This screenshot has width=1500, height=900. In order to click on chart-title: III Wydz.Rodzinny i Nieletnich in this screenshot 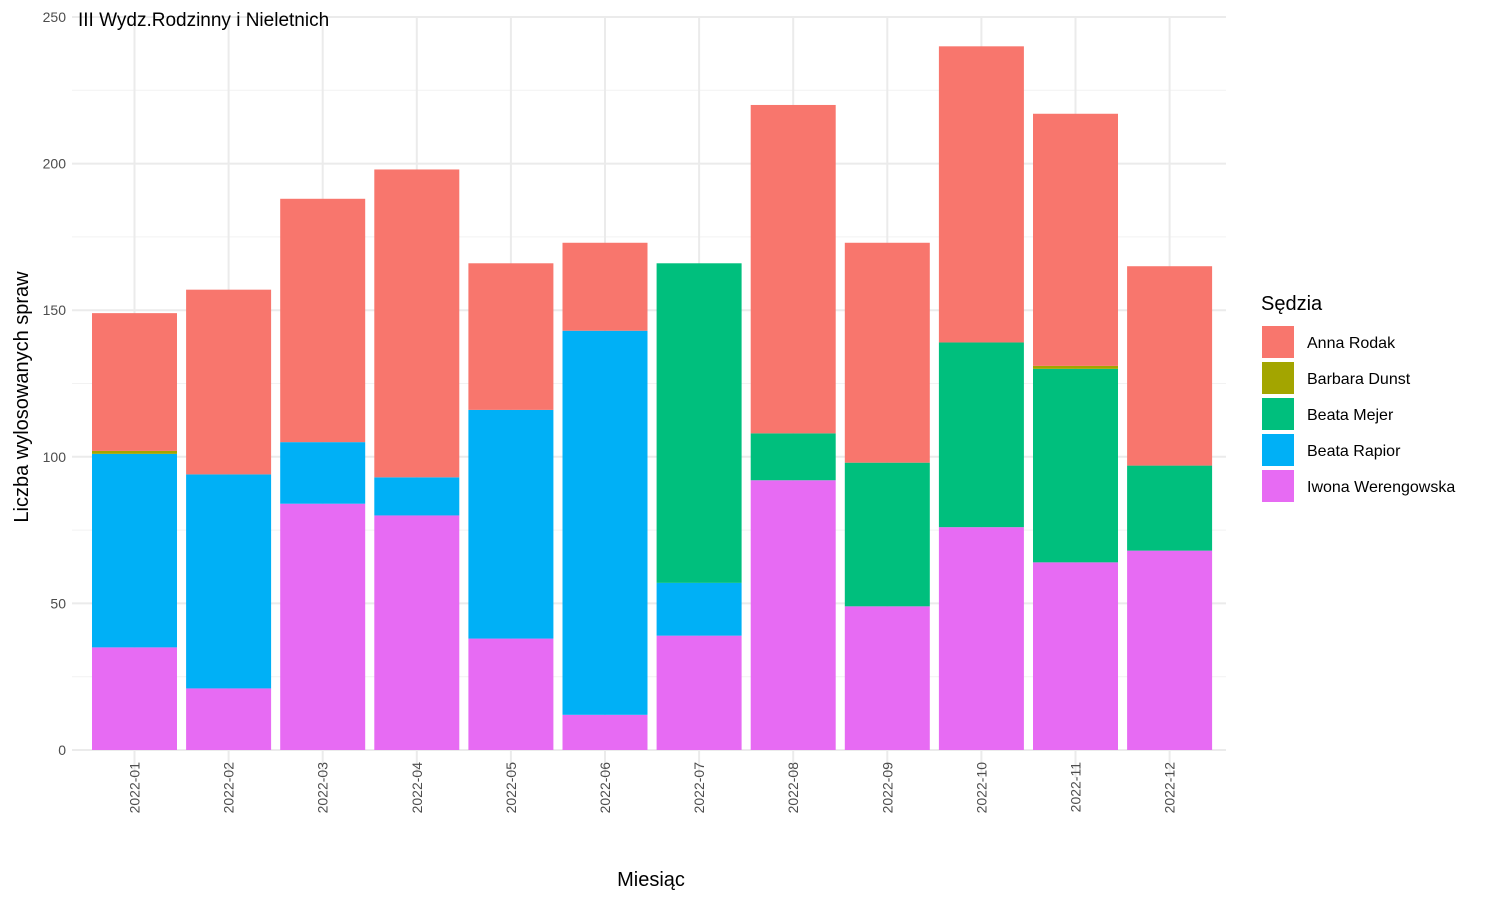, I will do `click(203, 20)`.